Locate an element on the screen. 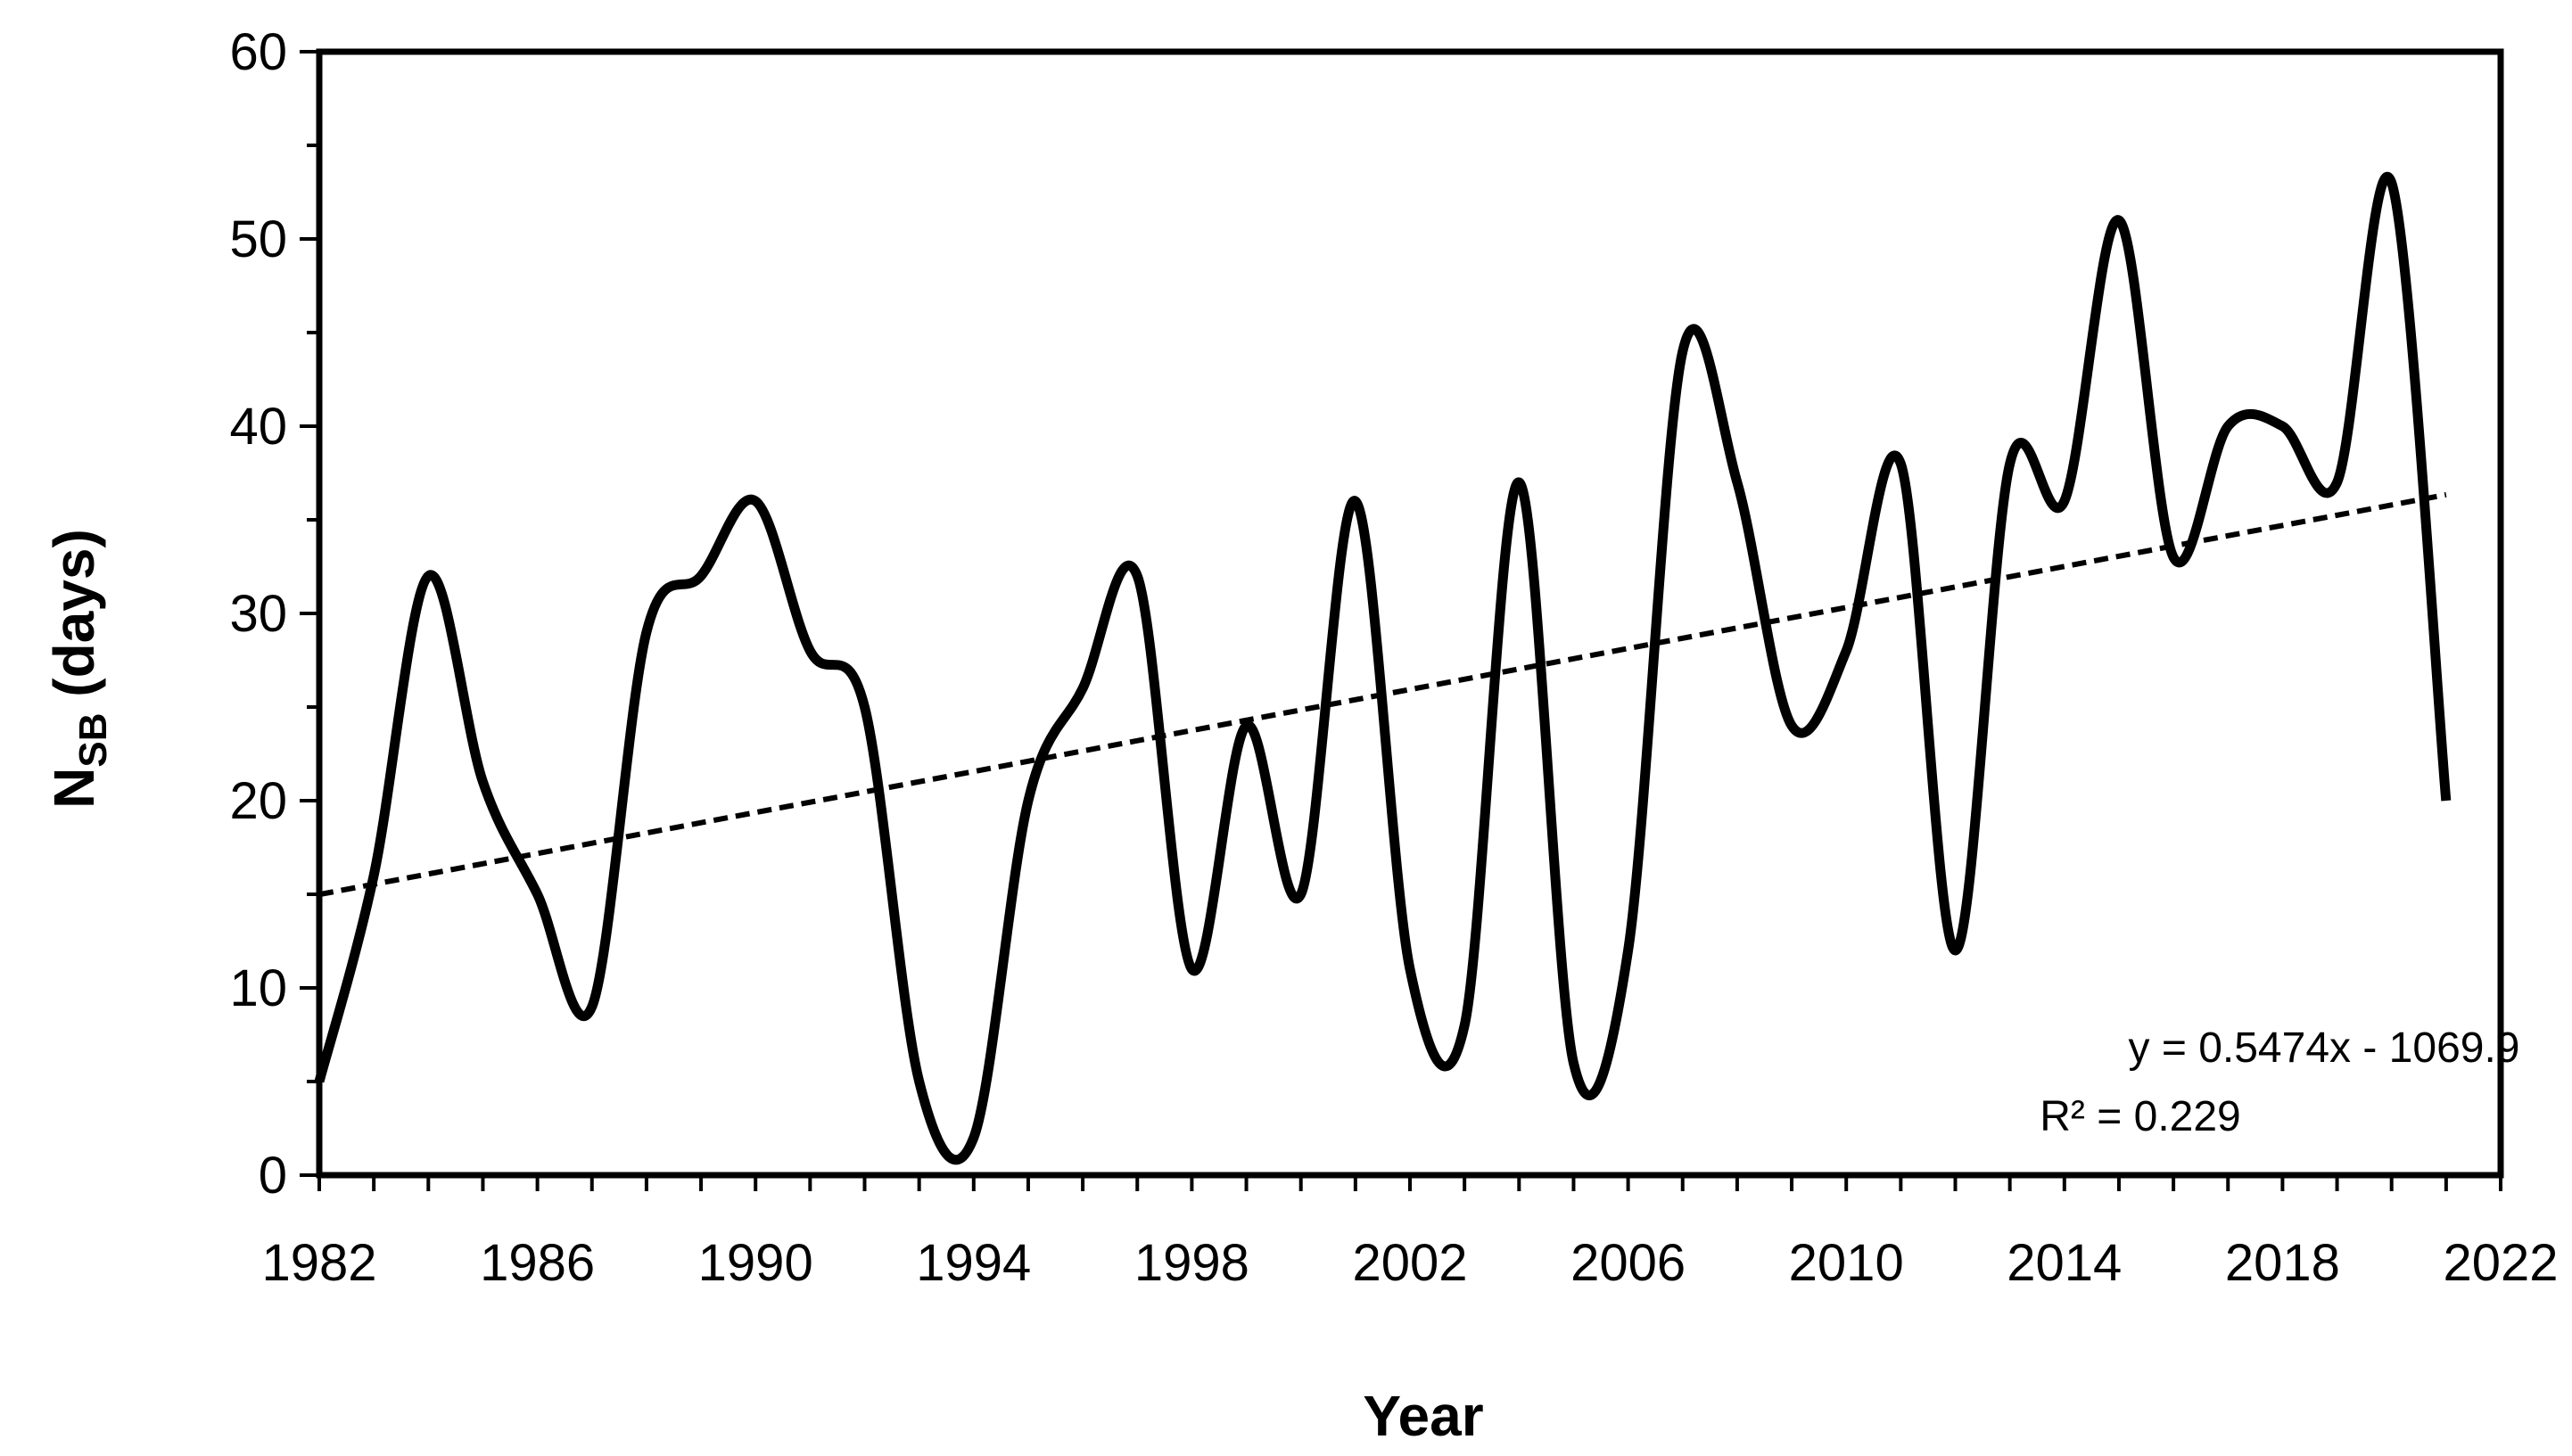  y-axis-title: NSB (days) is located at coordinates (78, 669).